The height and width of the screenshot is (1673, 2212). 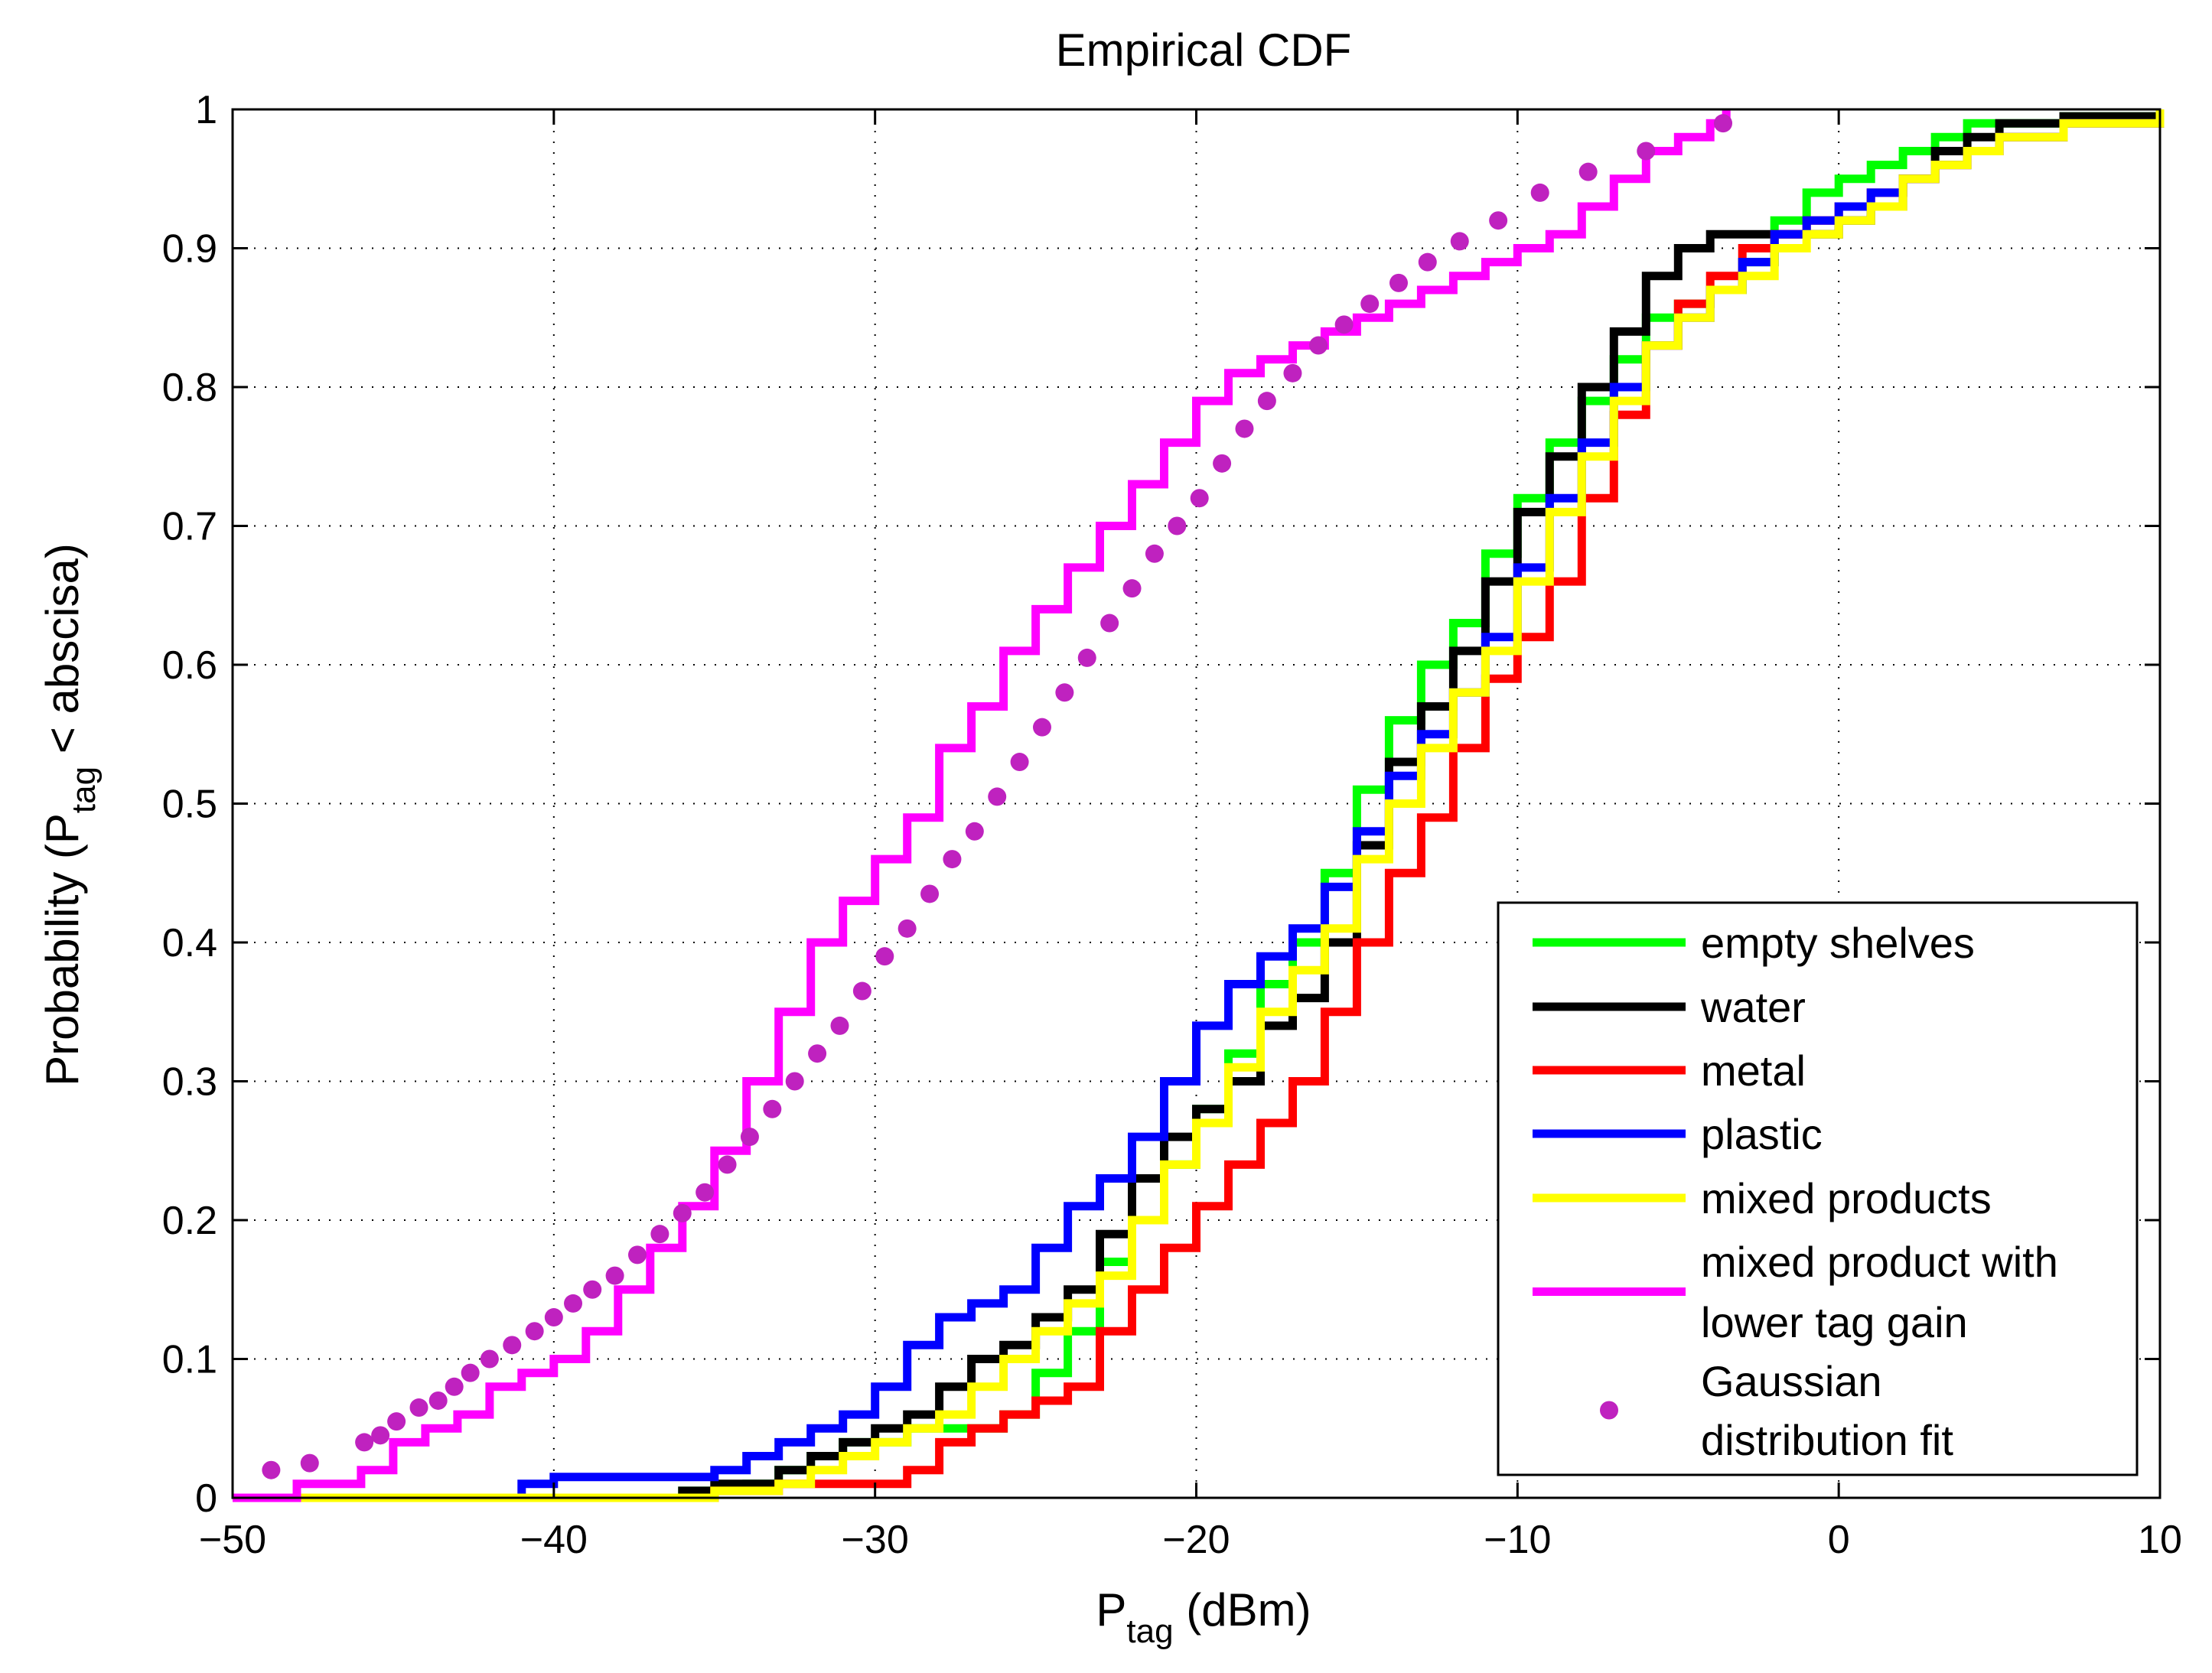 I want to click on y-tick-label: 0.6, so click(x=189, y=666).